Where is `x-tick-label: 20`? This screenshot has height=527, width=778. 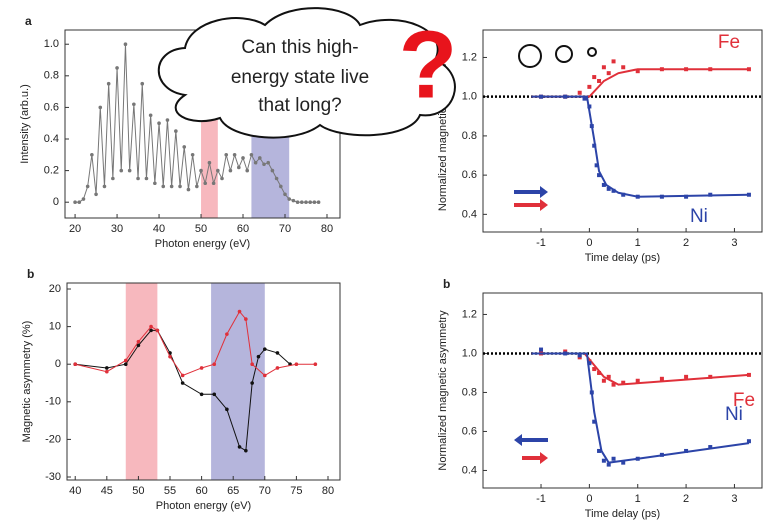
x-tick-label: 20 is located at coordinates (75, 229).